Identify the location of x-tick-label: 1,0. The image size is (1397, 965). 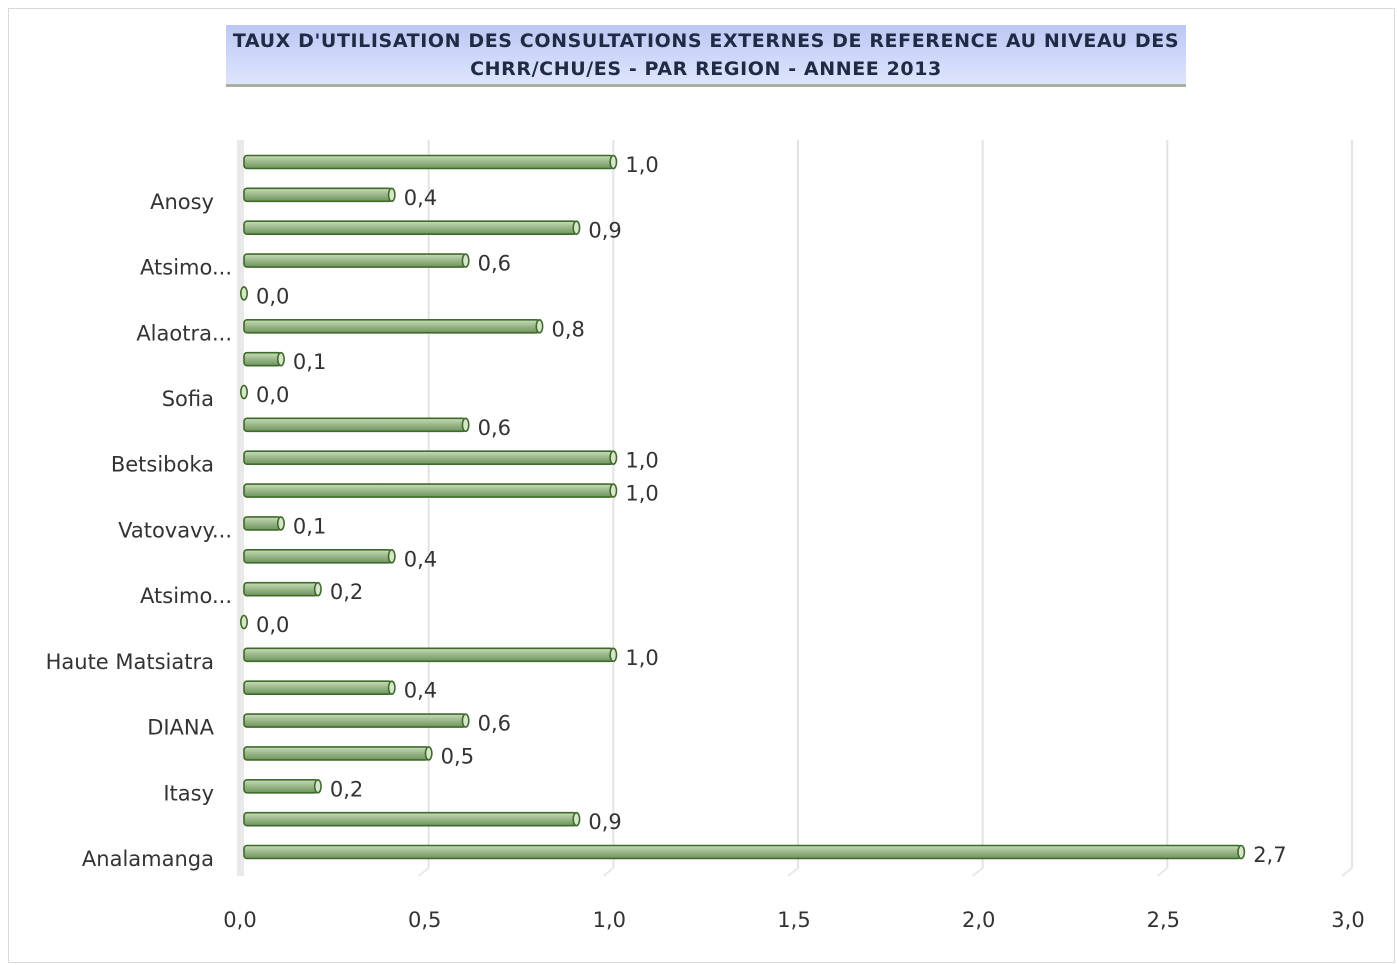
(609, 920).